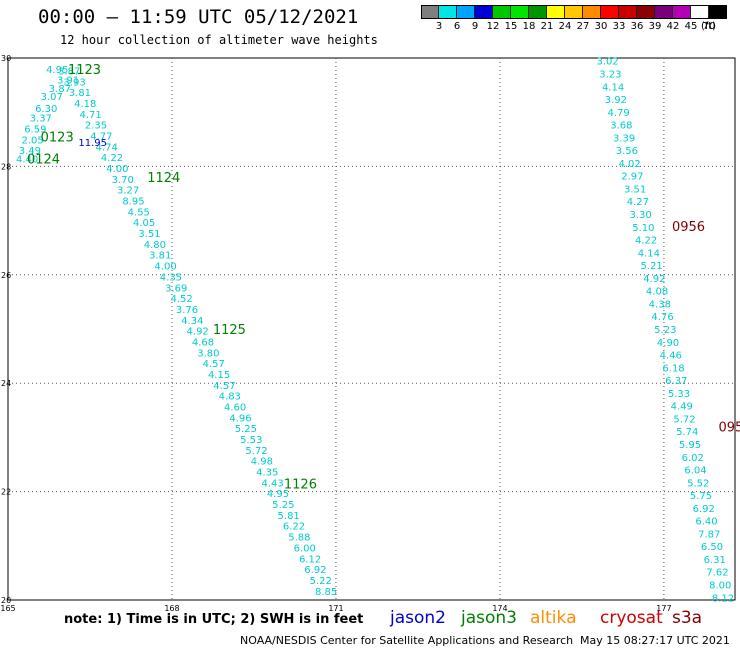  I want to click on pass-time-label: 1124, so click(163, 178).